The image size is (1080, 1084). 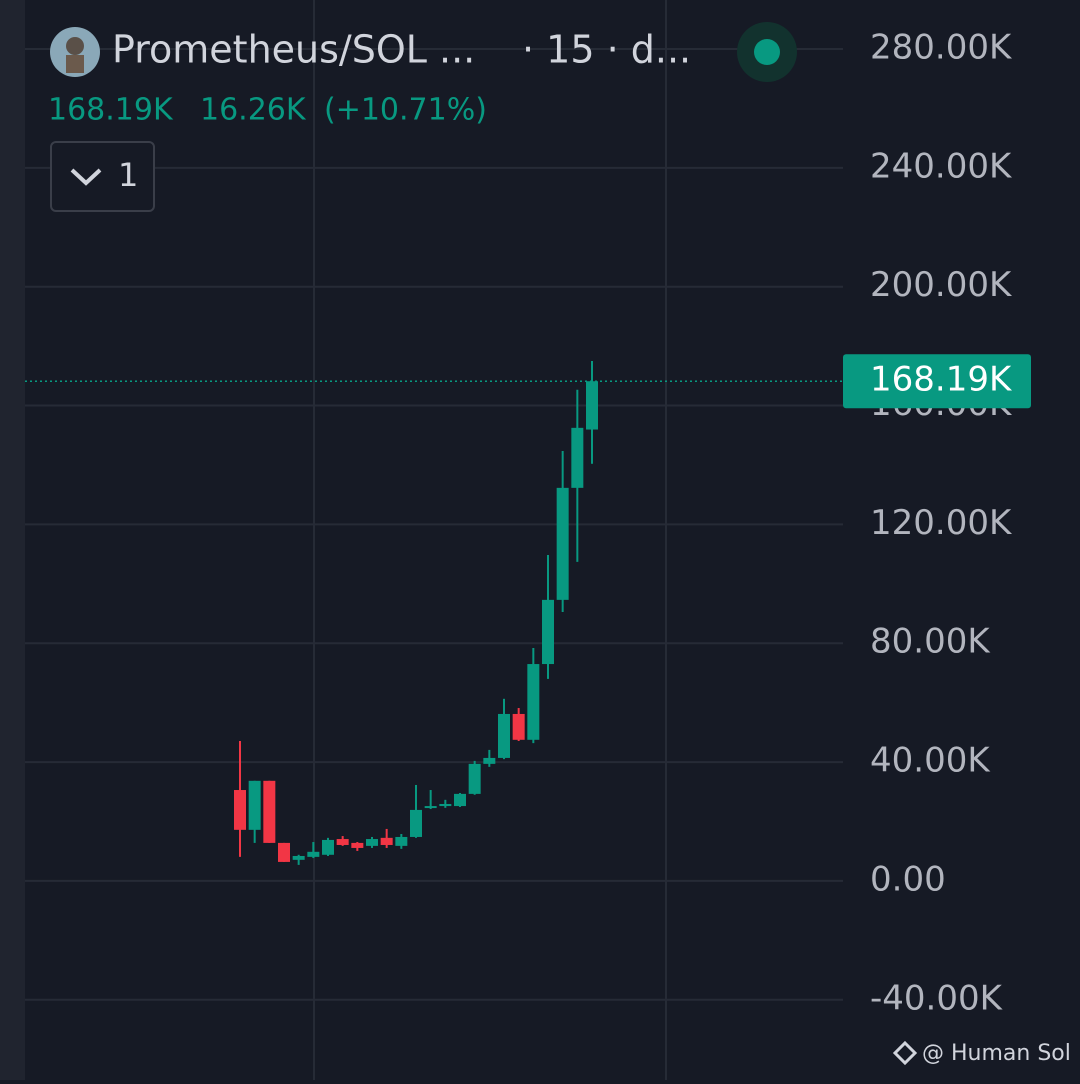 What do you see at coordinates (930, 761) in the screenshot?
I see `y-tick-label: 40.00K` at bounding box center [930, 761].